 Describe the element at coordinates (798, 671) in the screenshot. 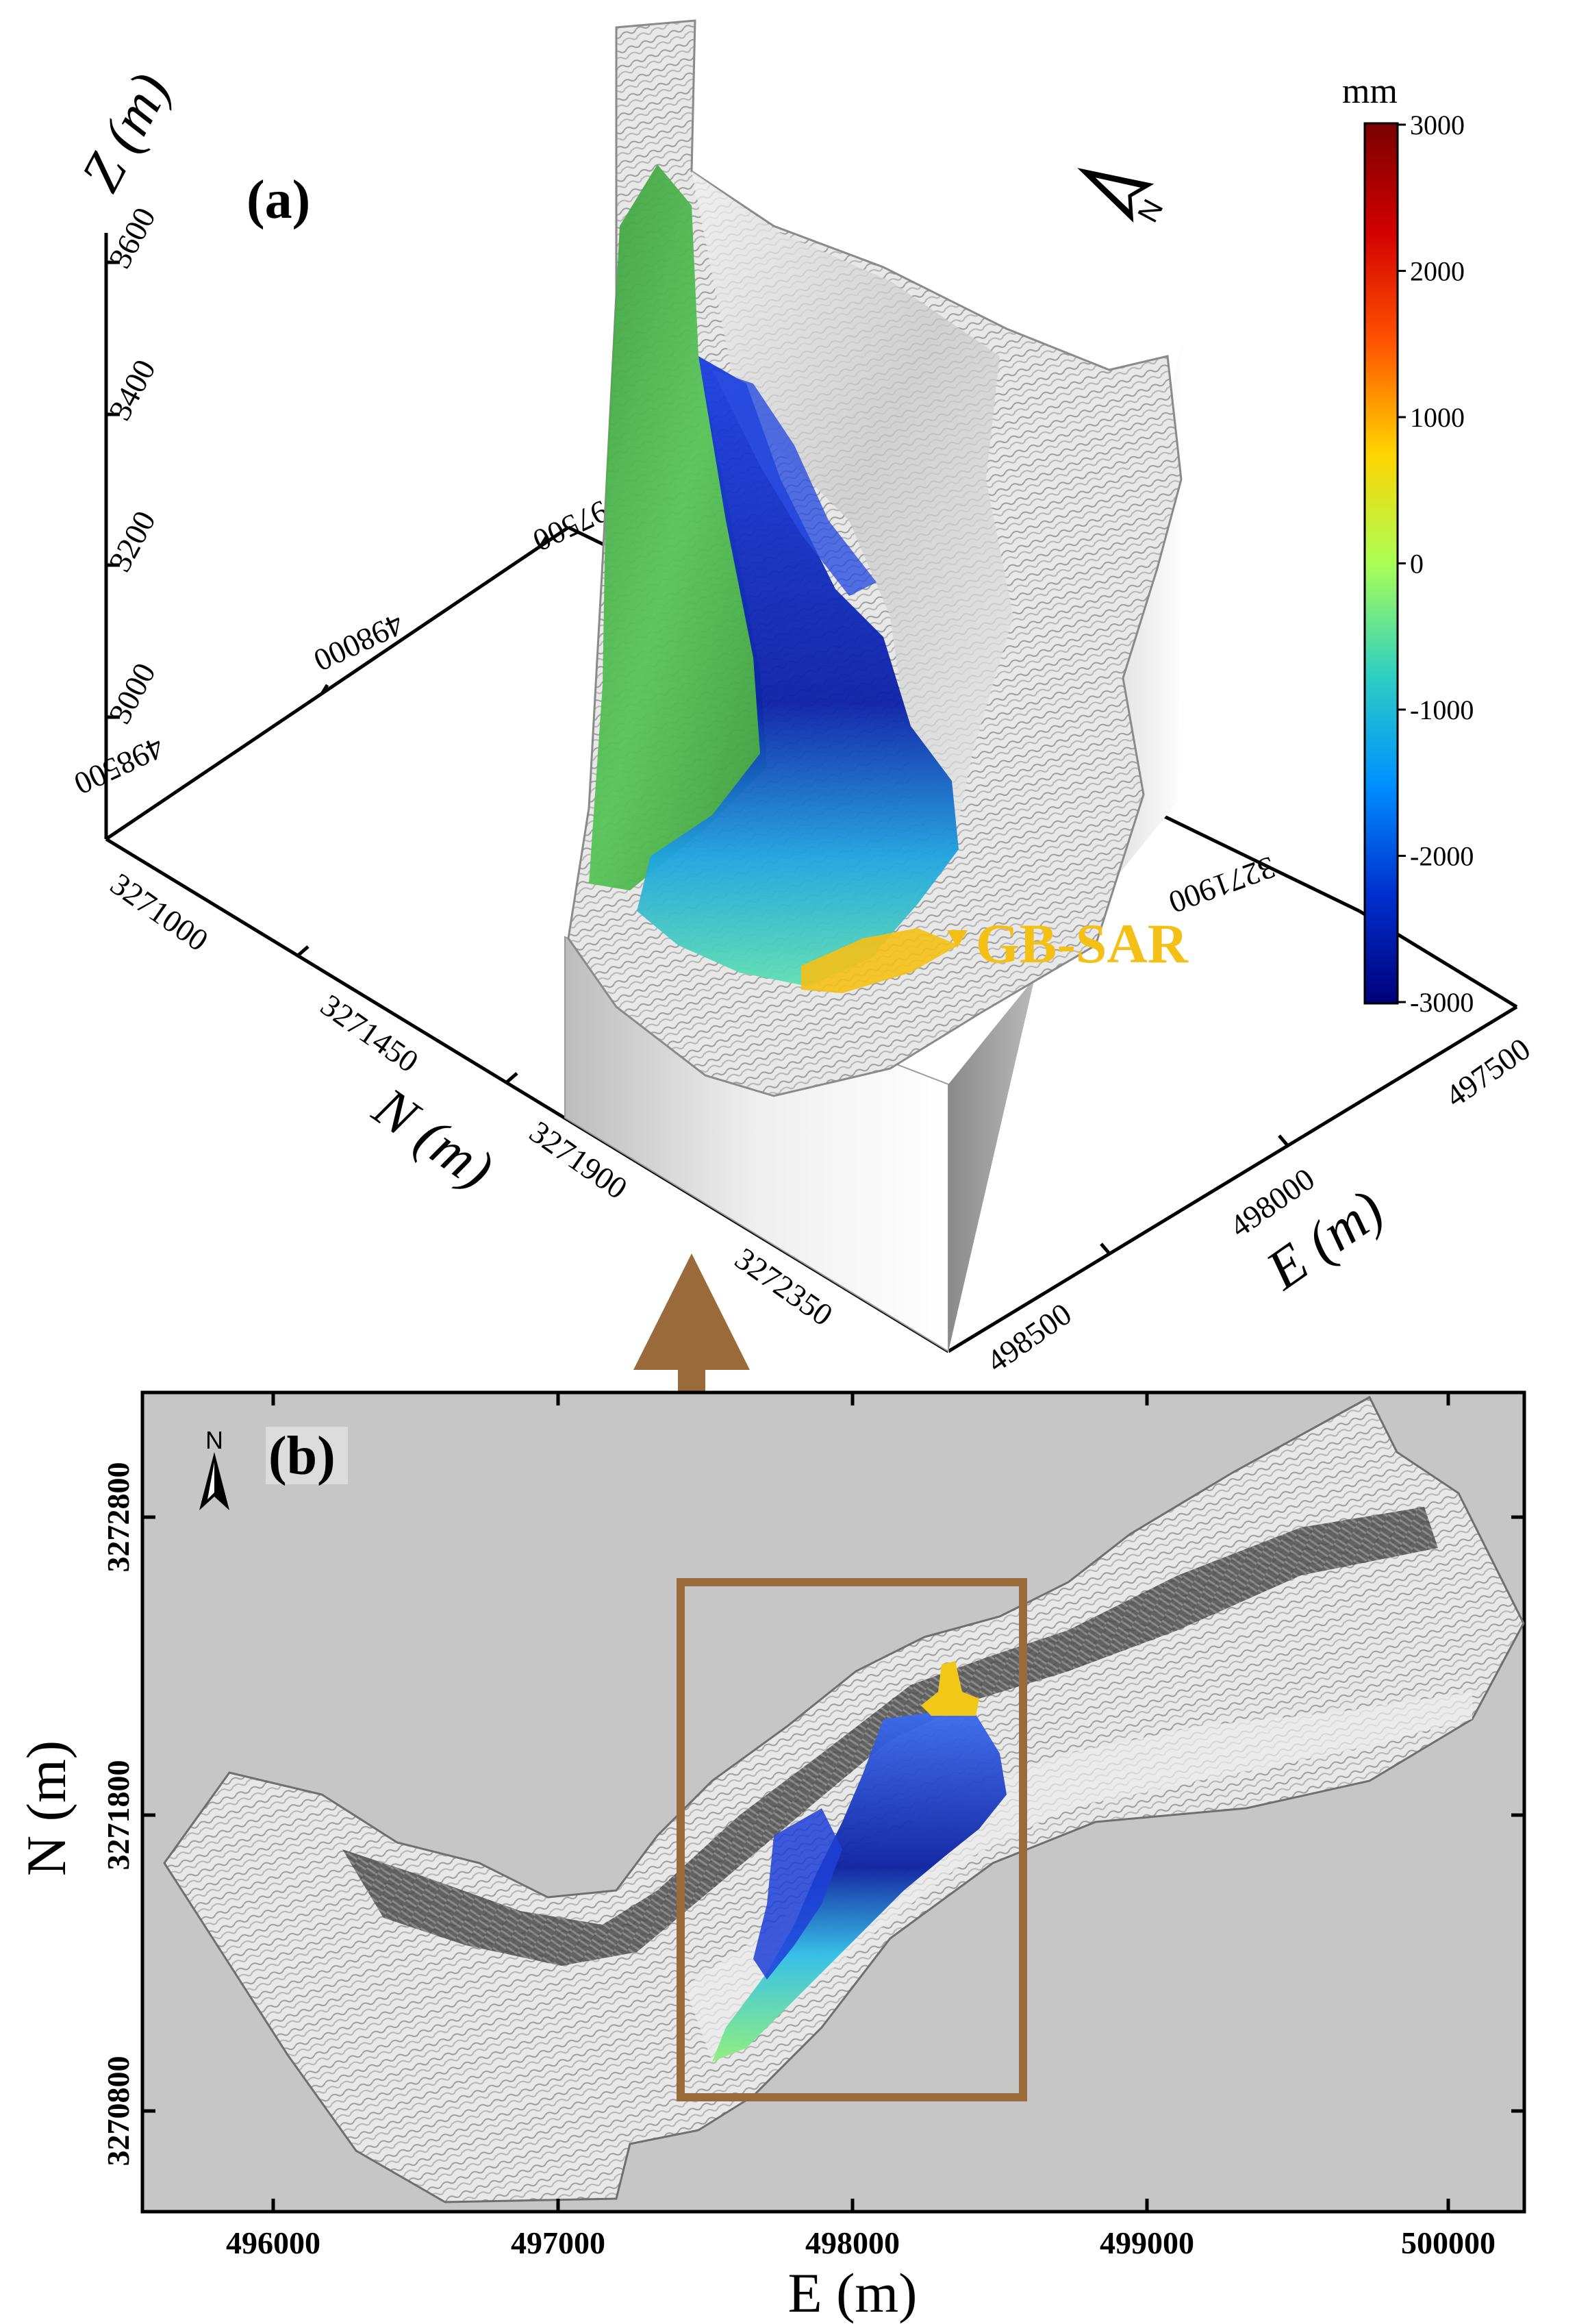

I see `deformation-zone` at that location.